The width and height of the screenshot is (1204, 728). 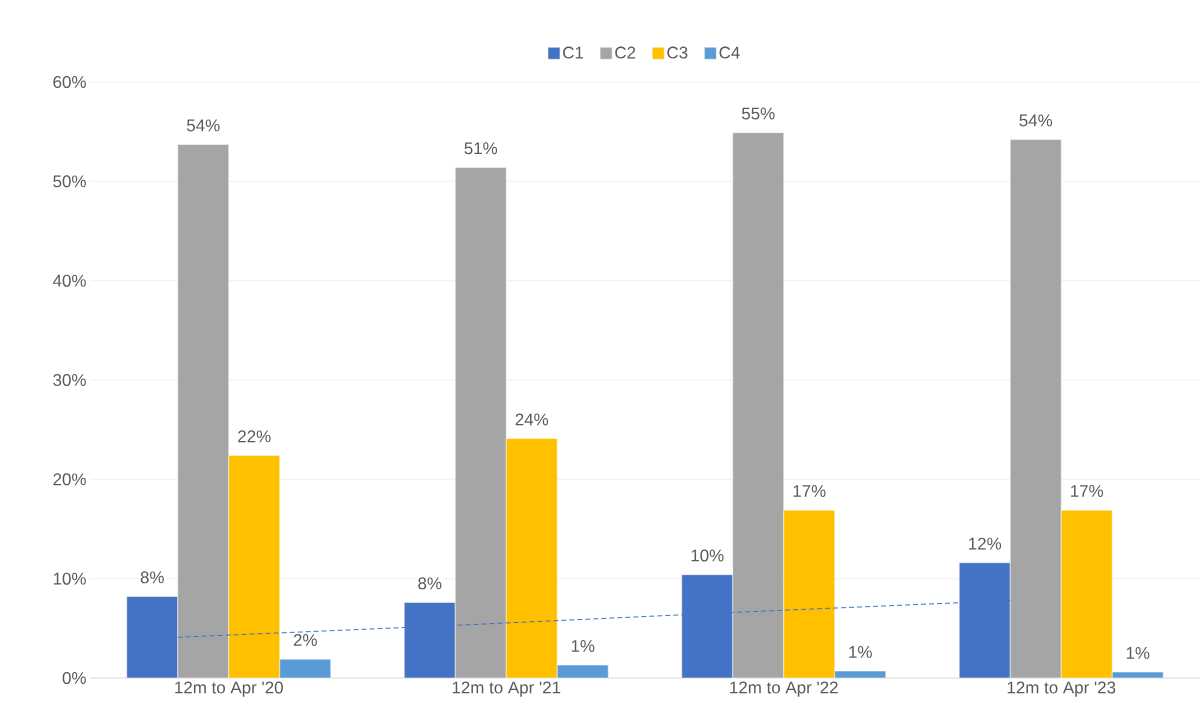 What do you see at coordinates (229, 689) in the screenshot?
I see `x-tick-label: 12m to Apr '20` at bounding box center [229, 689].